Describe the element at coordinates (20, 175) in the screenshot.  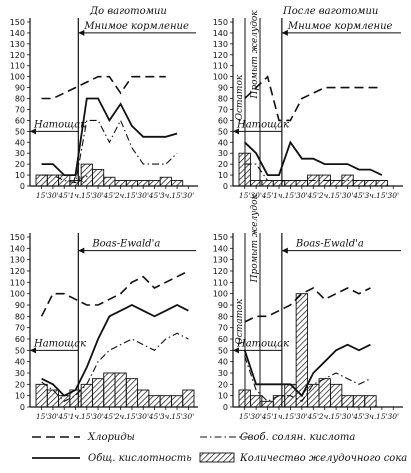
I see `y-tick-label: 10` at that location.